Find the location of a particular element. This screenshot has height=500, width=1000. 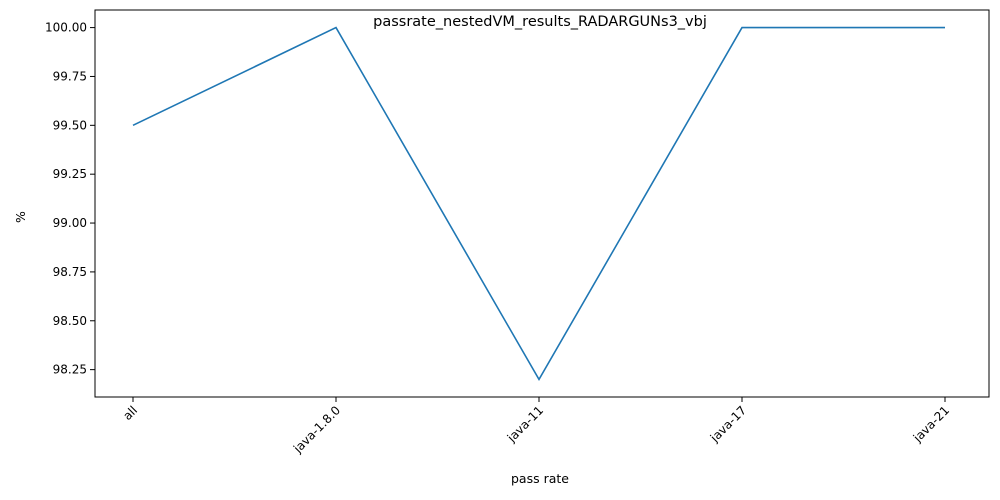

x-axis: all java-1.8.0 java-11 java-17 java-21 is located at coordinates (536, 426).